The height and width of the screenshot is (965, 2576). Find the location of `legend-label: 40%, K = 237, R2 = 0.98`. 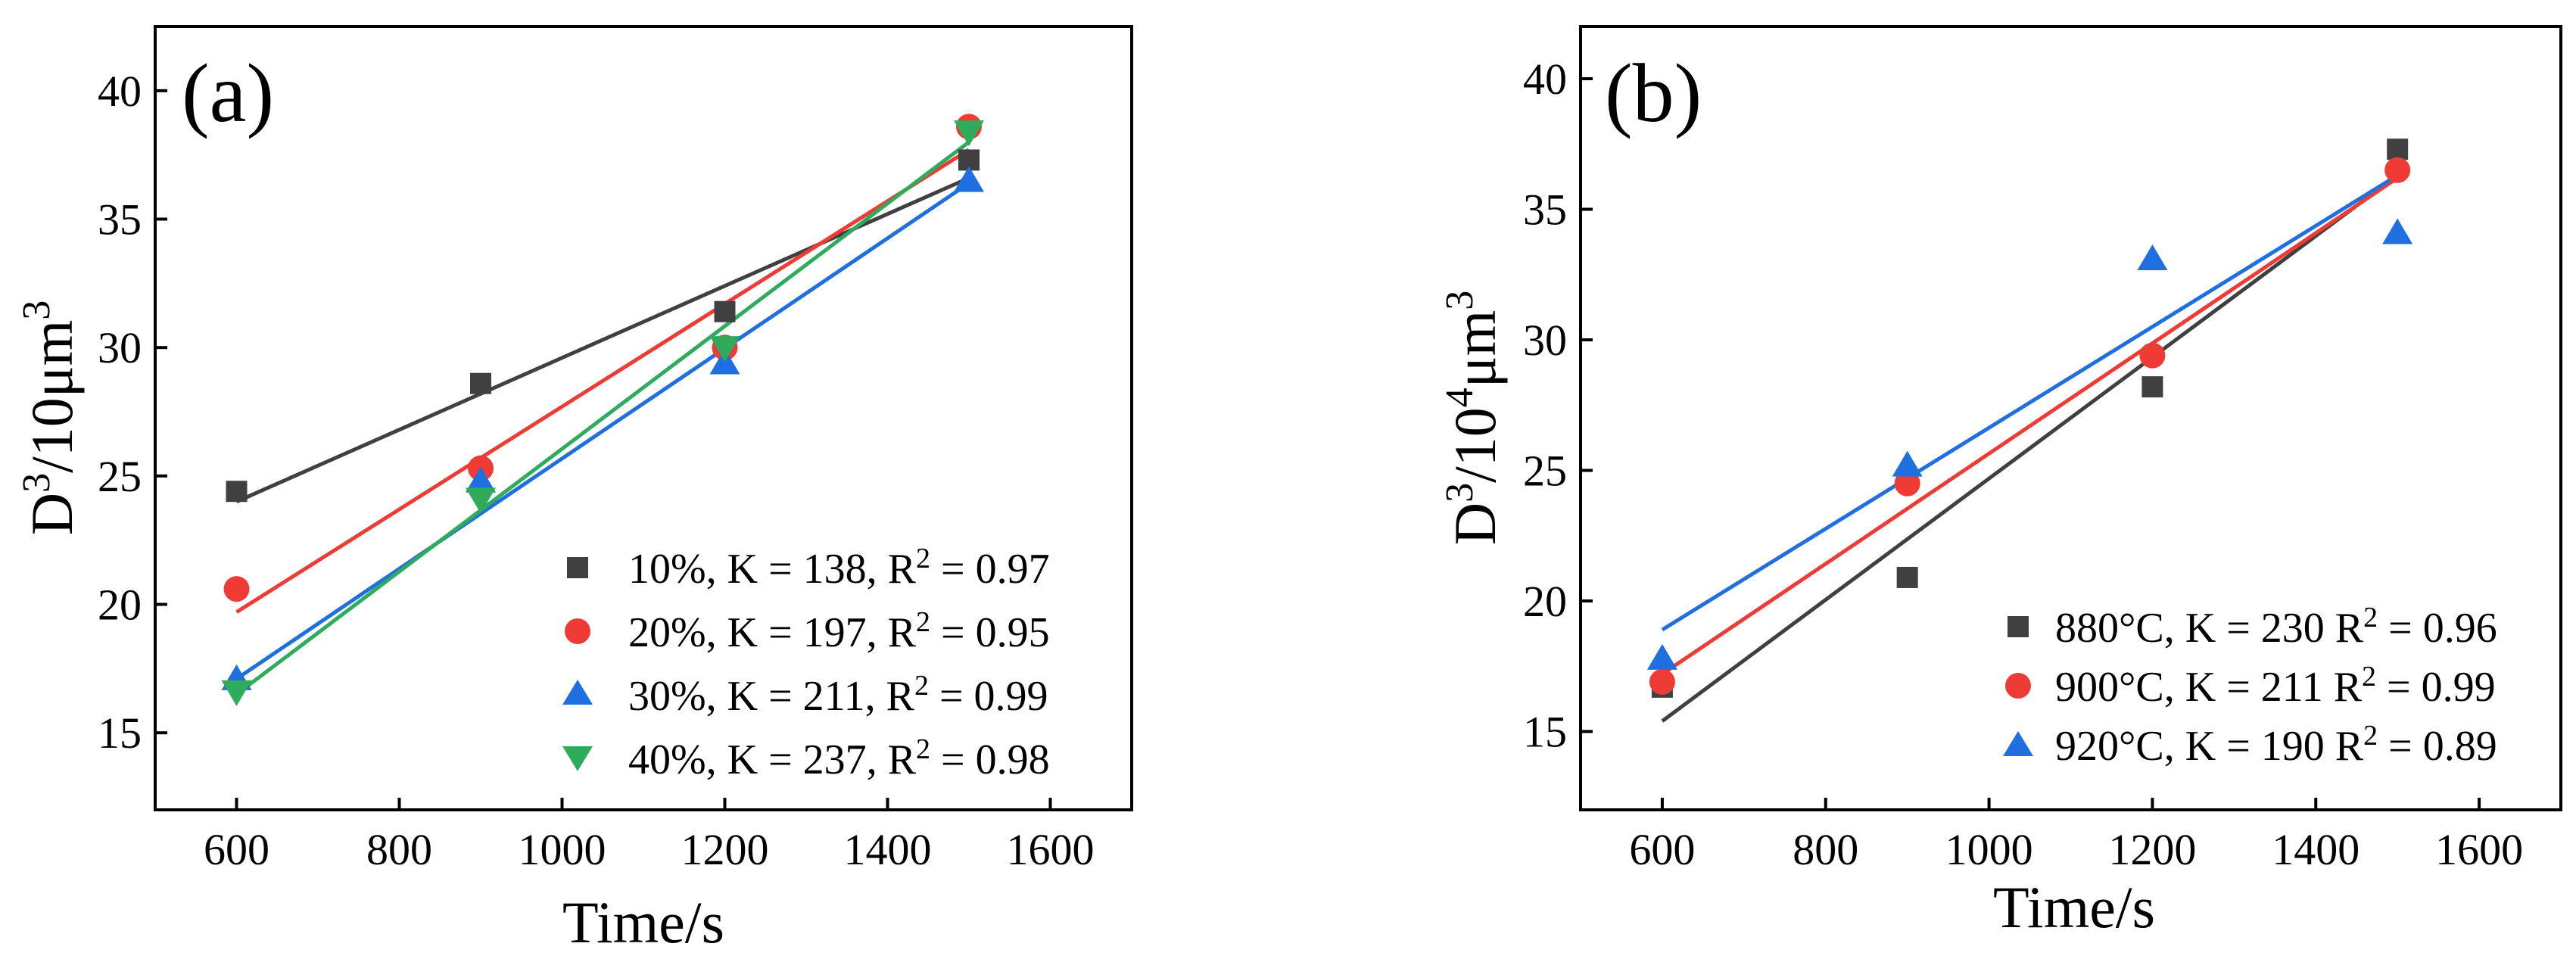

legend-label: 40%, K = 237, R2 = 0.98 is located at coordinates (839, 758).